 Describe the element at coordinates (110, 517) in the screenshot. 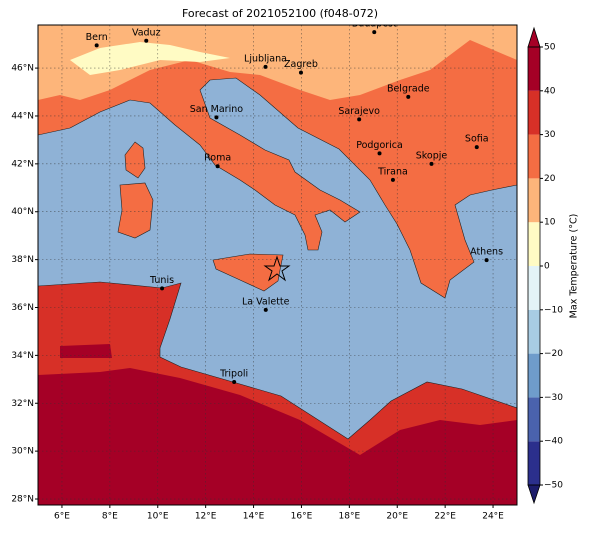

I see `x-tick-label: 8°E` at that location.